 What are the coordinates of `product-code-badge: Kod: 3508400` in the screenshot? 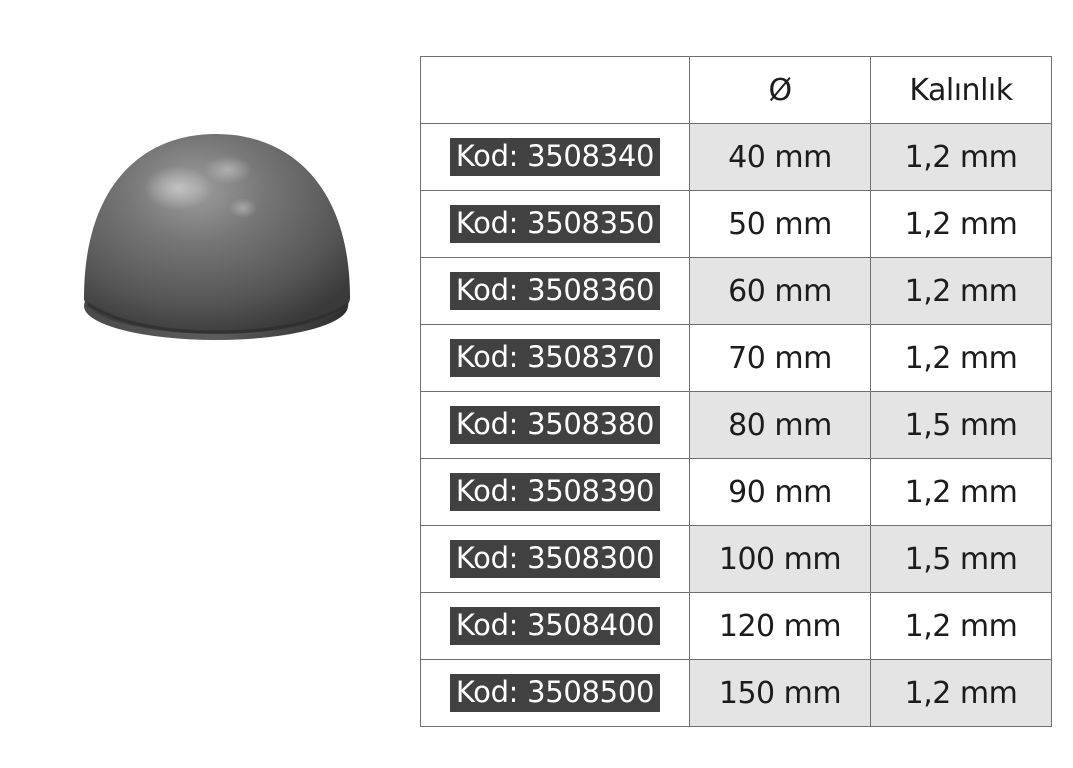 It's located at (555, 626).